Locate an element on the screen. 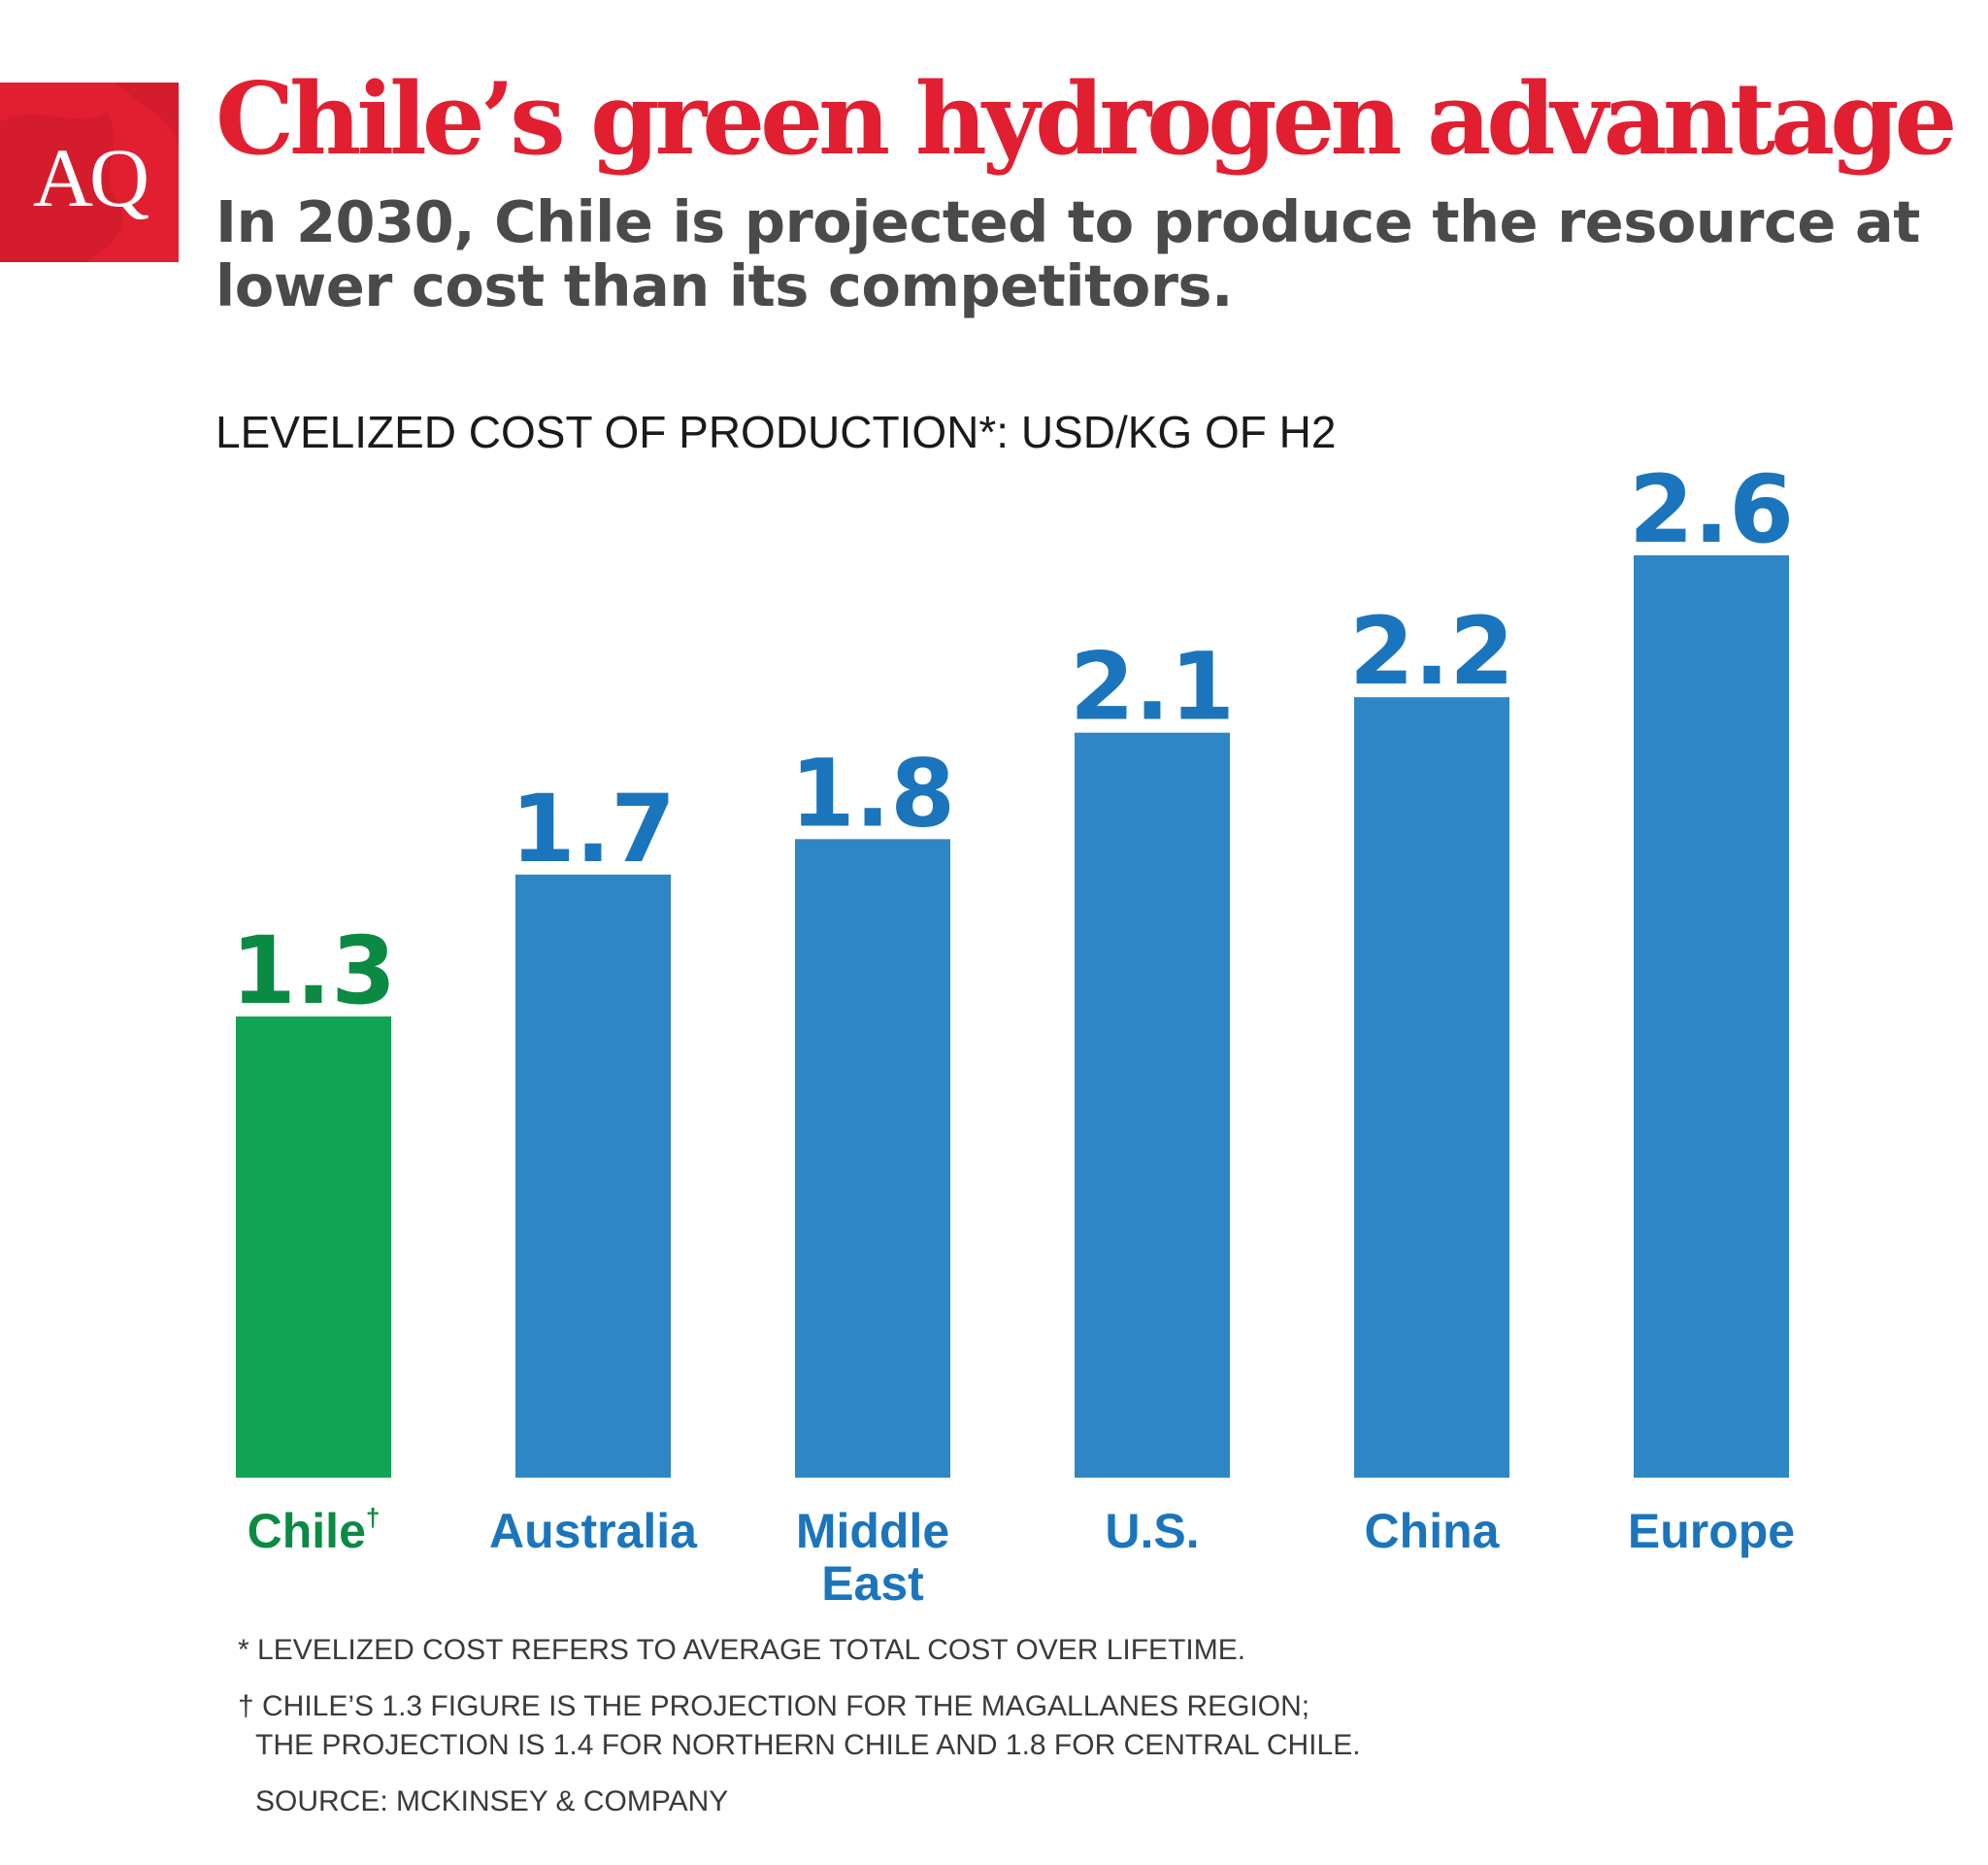 The height and width of the screenshot is (1865, 1988). dagger-mark-chile: † is located at coordinates (373, 1518).